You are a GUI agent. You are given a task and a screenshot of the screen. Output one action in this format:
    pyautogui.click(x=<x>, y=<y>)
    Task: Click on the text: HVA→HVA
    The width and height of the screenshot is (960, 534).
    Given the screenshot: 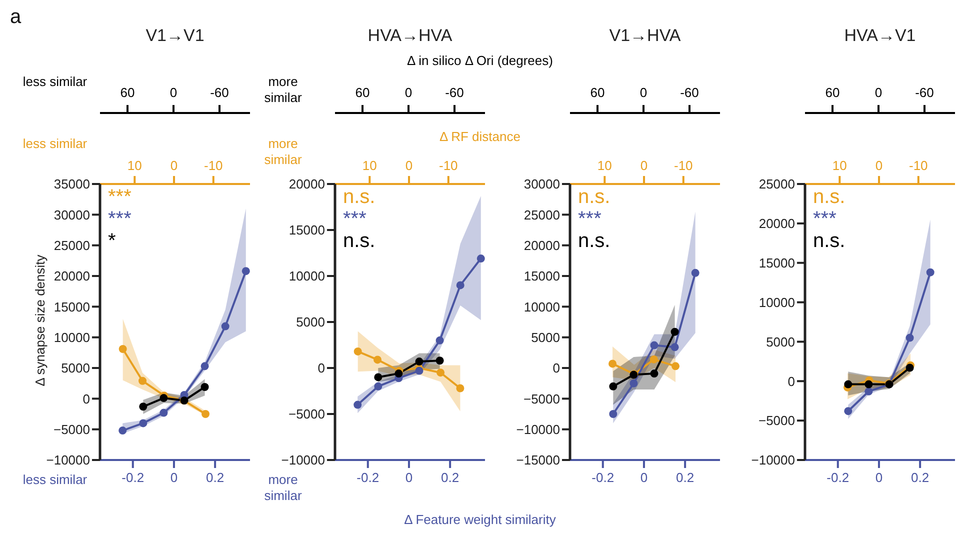 What is the action you would take?
    pyautogui.click(x=410, y=36)
    